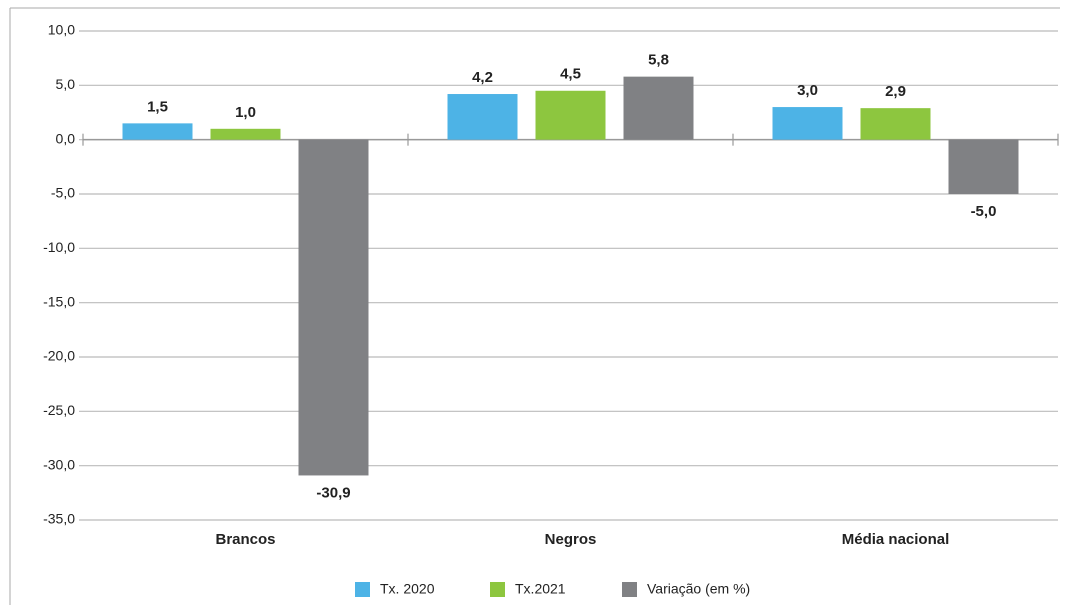 The height and width of the screenshot is (605, 1068). What do you see at coordinates (245, 112) in the screenshot?
I see `data-label: 1,0` at bounding box center [245, 112].